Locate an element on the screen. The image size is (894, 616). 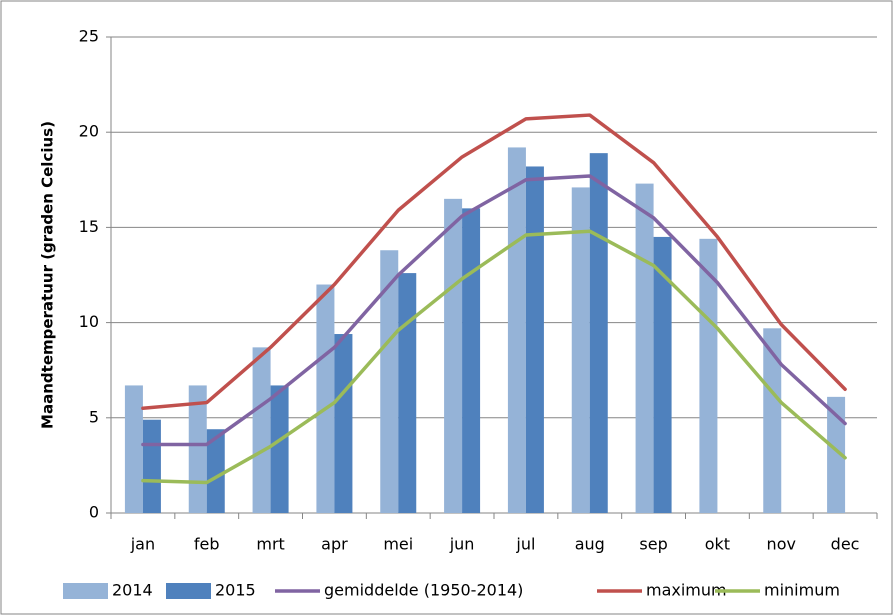
legend-label: gemiddelde (1950-2014) is located at coordinates (423, 590).